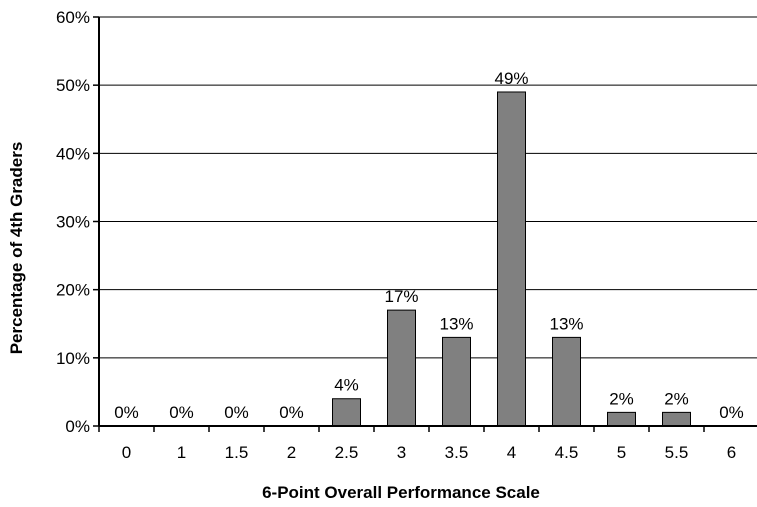 This screenshot has width=757, height=507. What do you see at coordinates (181, 452) in the screenshot?
I see `x-tick-label-1: 1` at bounding box center [181, 452].